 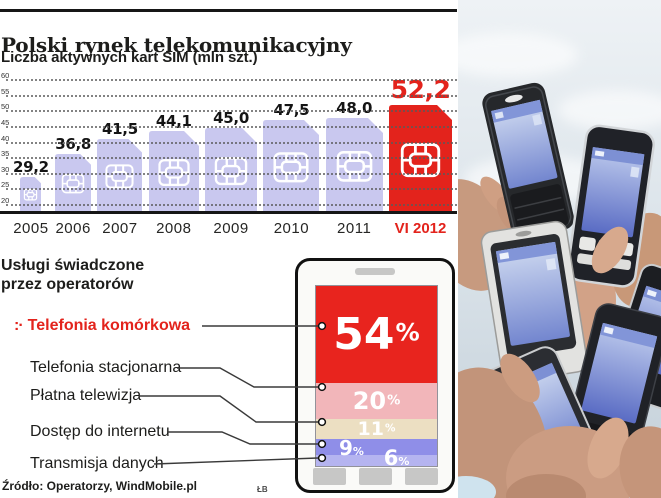 I want to click on screen-segment-Dostęp do internetu, so click(x=376, y=447).